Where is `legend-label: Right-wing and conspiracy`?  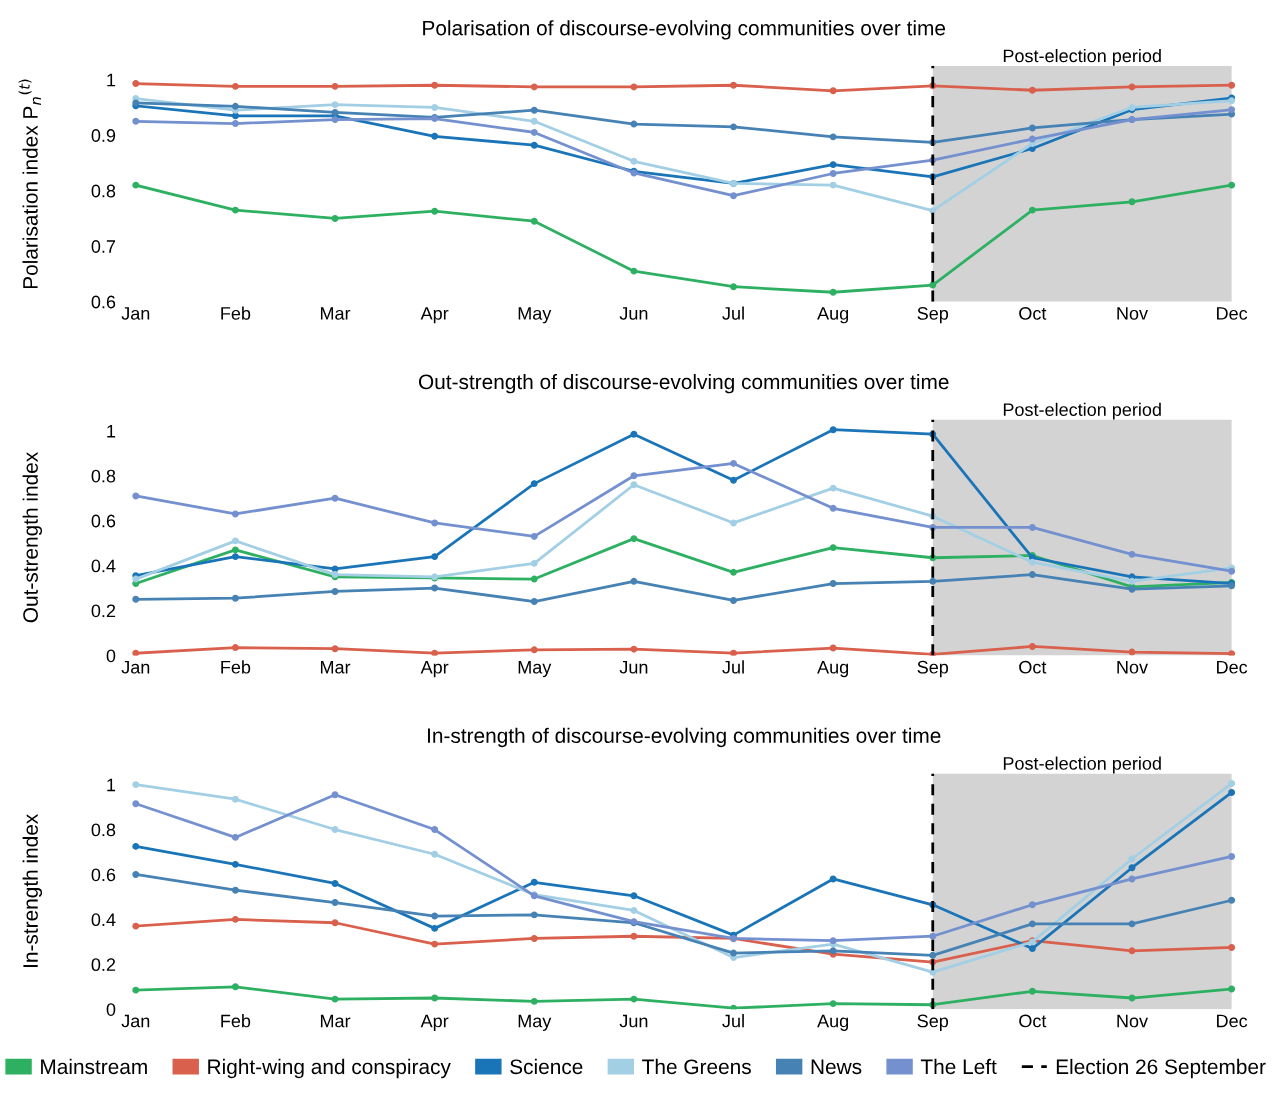 legend-label: Right-wing and conspiracy is located at coordinates (329, 1068).